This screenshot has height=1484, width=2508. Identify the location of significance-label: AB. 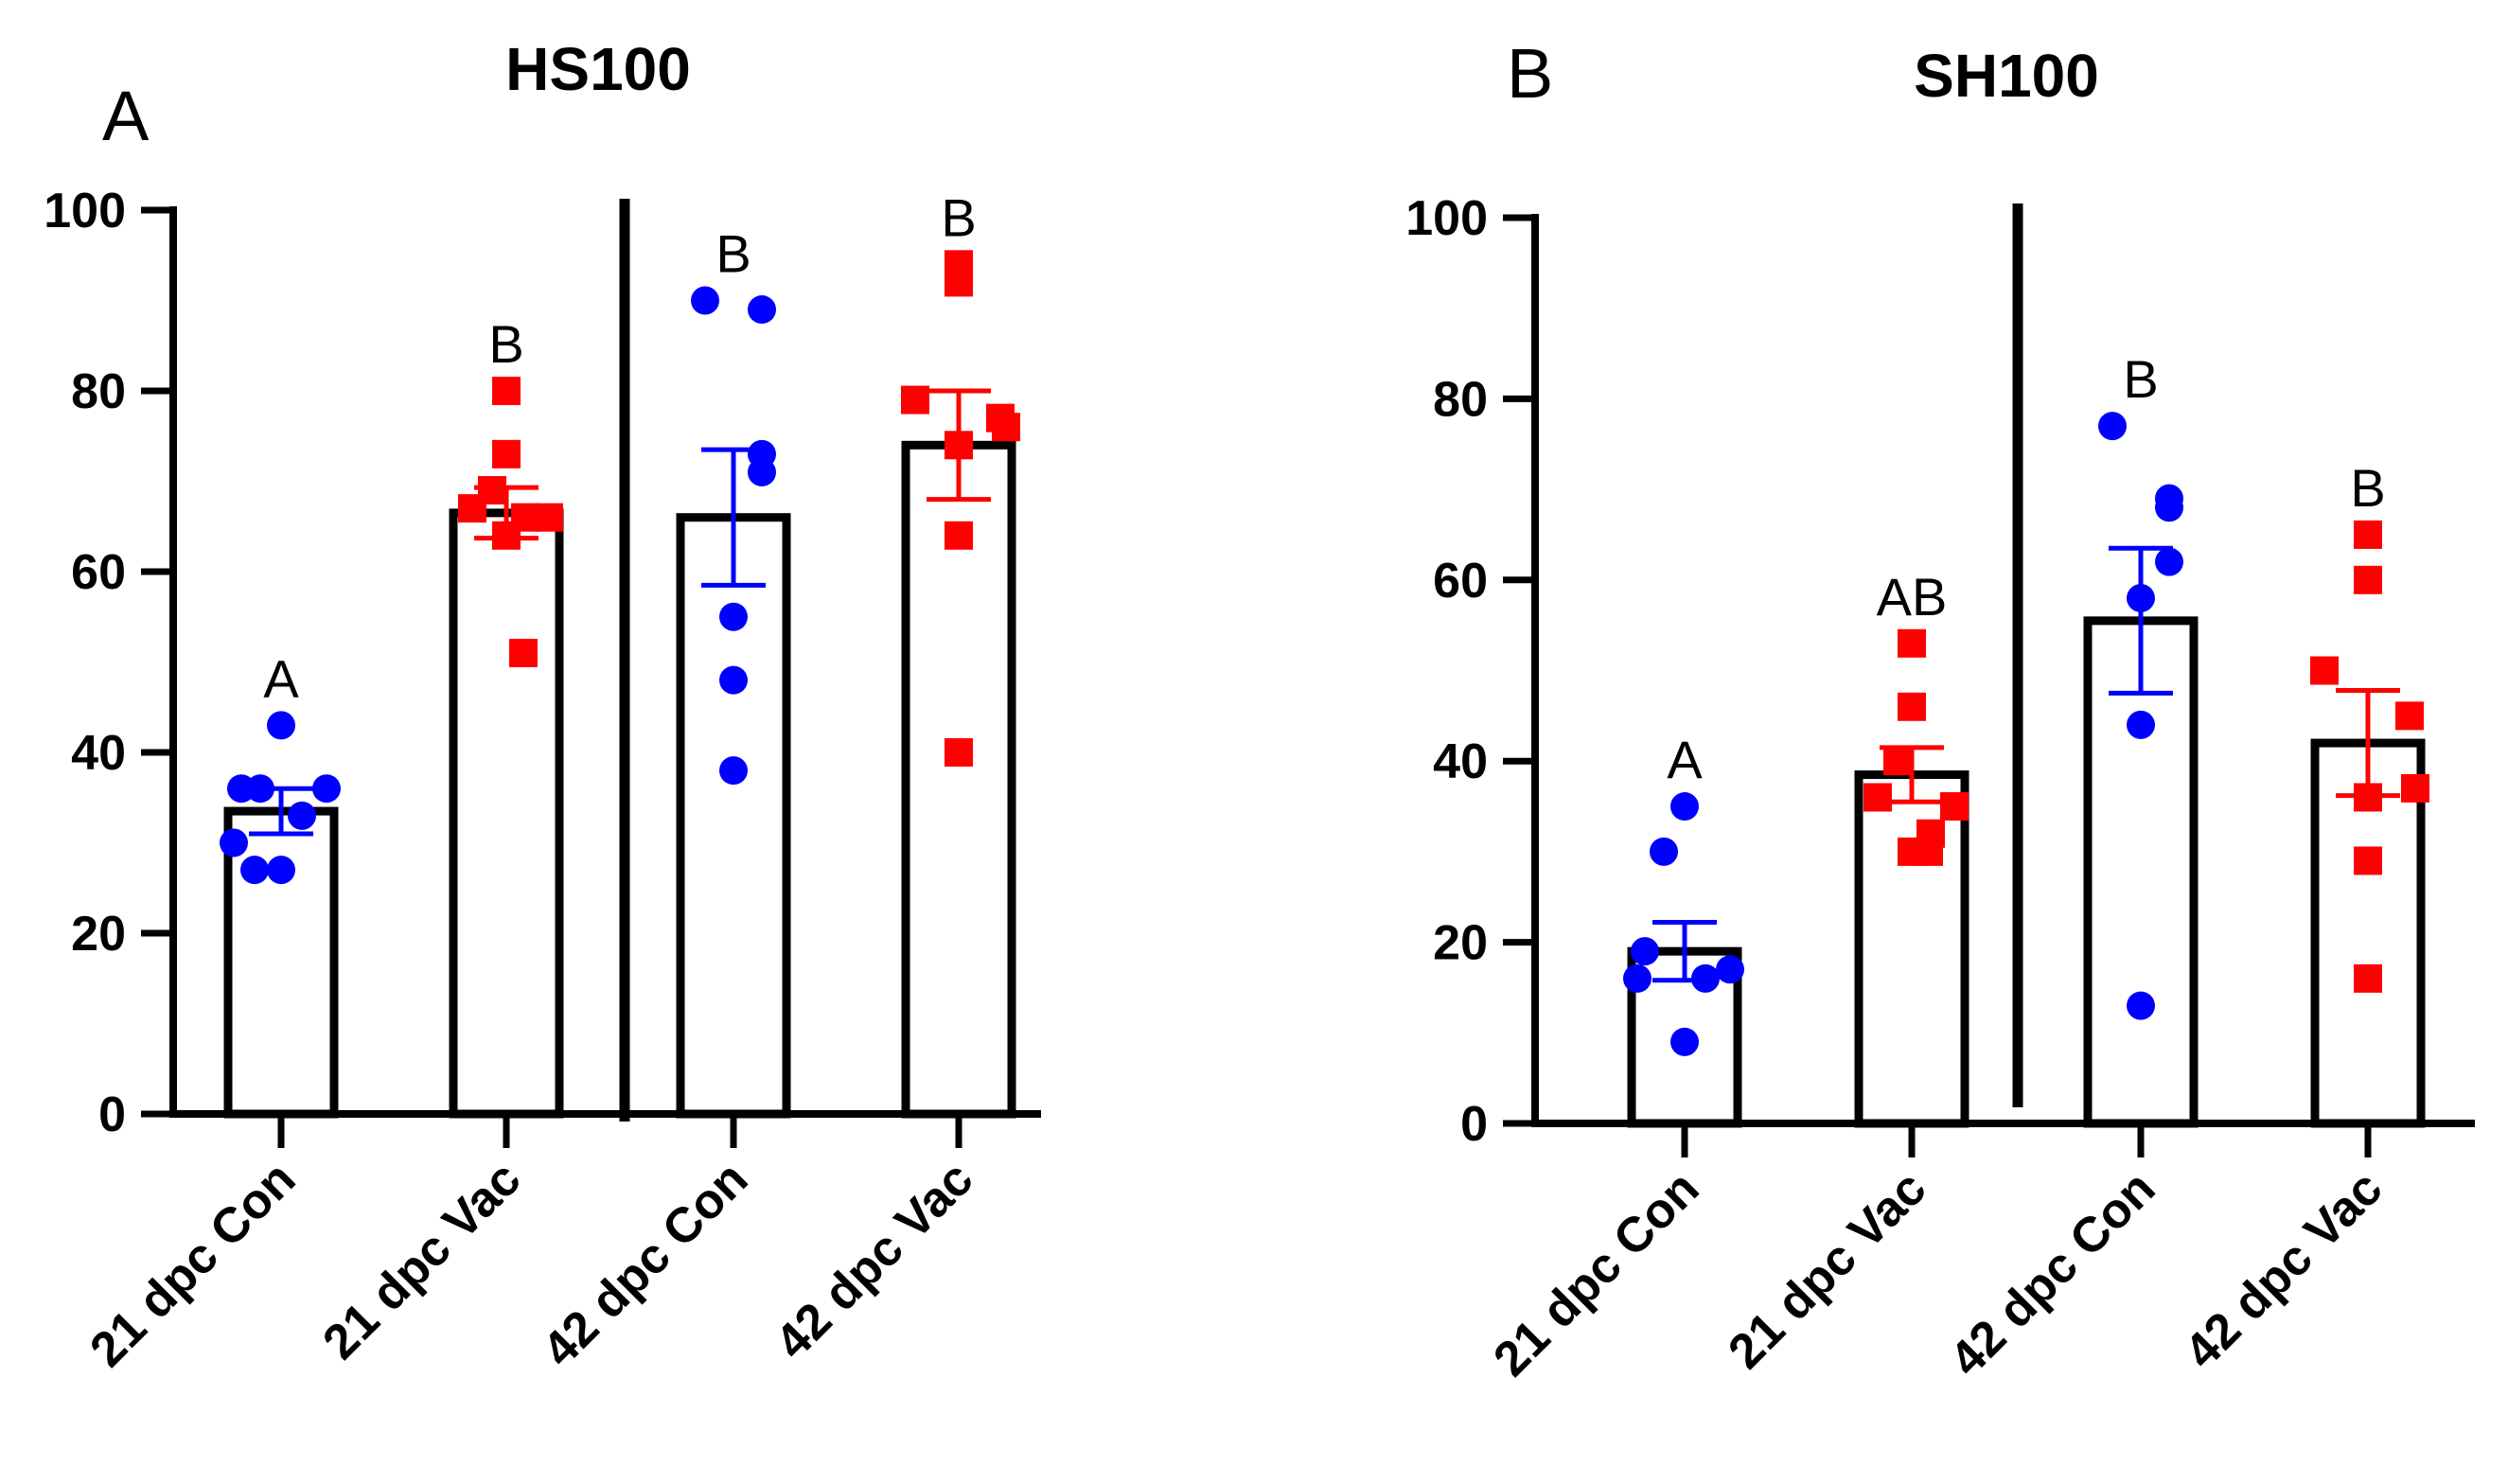
(1912, 597).